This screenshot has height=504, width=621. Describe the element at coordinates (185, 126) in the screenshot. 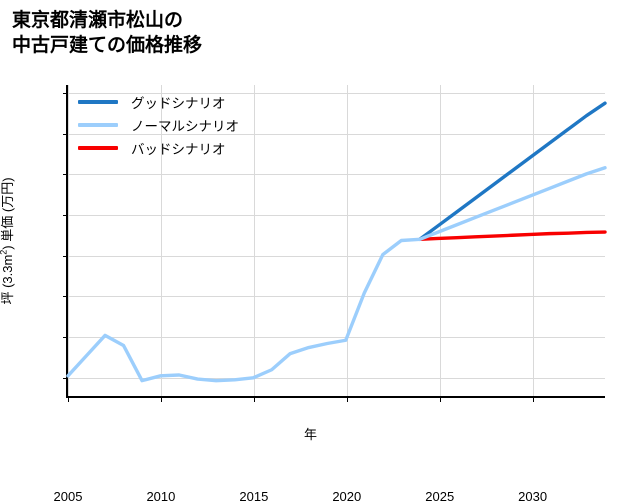

I see `legend-label-normal: ノーマルシナリオ` at that location.